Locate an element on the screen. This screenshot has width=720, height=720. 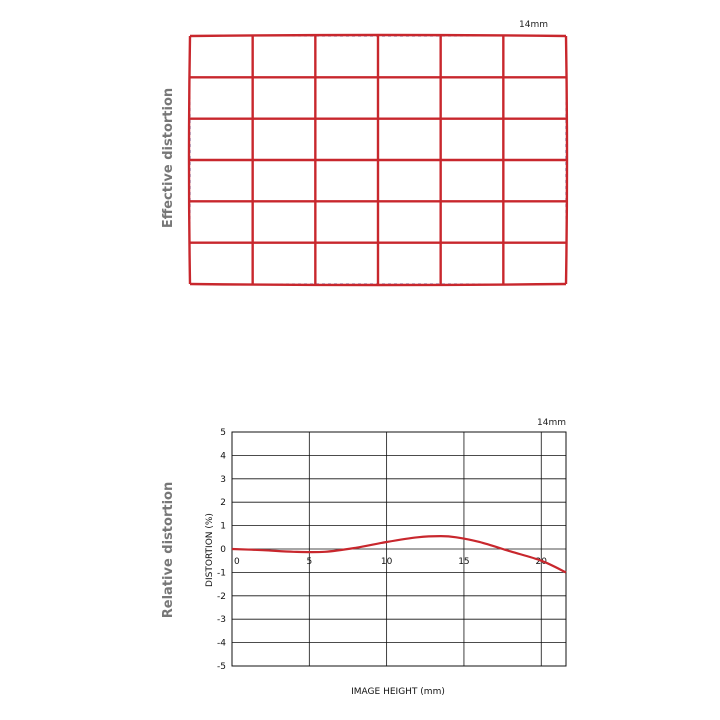
y-tick-labels: 5 4 3 2 1 0 -1 -2 -3 -4 -5 is located at coordinates (221, 550).